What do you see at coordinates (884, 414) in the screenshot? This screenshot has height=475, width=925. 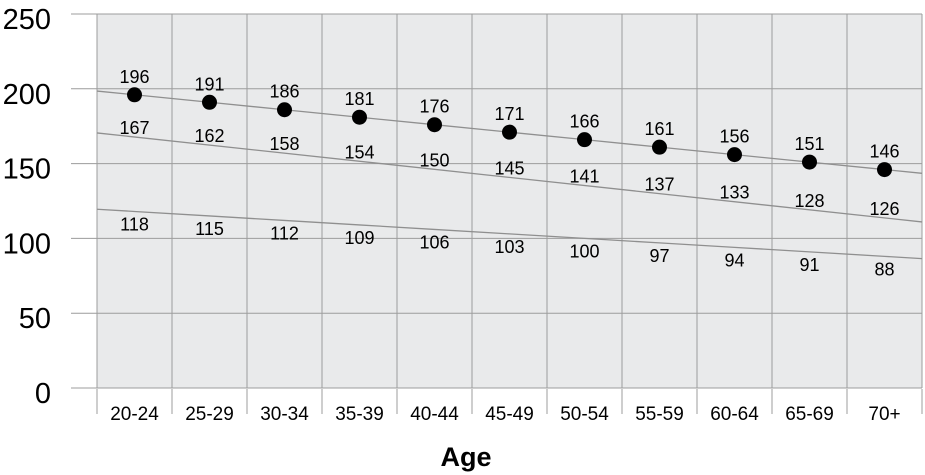 I see `x-tick-label: 70+` at bounding box center [884, 414].